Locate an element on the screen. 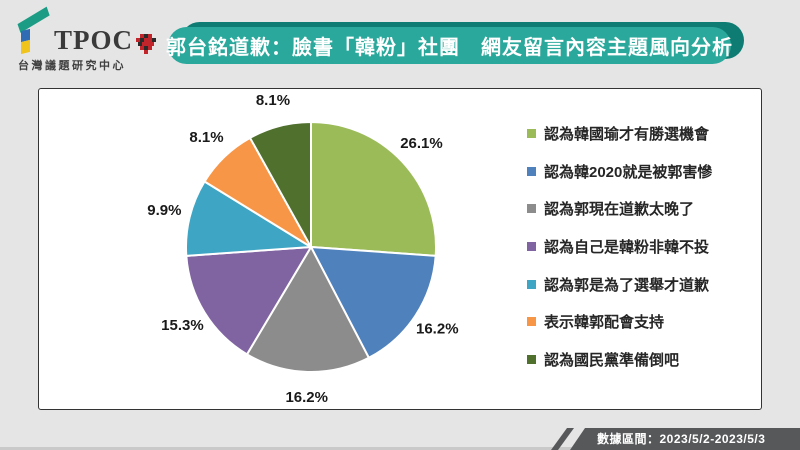 This screenshot has width=800, height=450. legend-label: 認為自己是韓粉非韓不投 is located at coordinates (627, 248).